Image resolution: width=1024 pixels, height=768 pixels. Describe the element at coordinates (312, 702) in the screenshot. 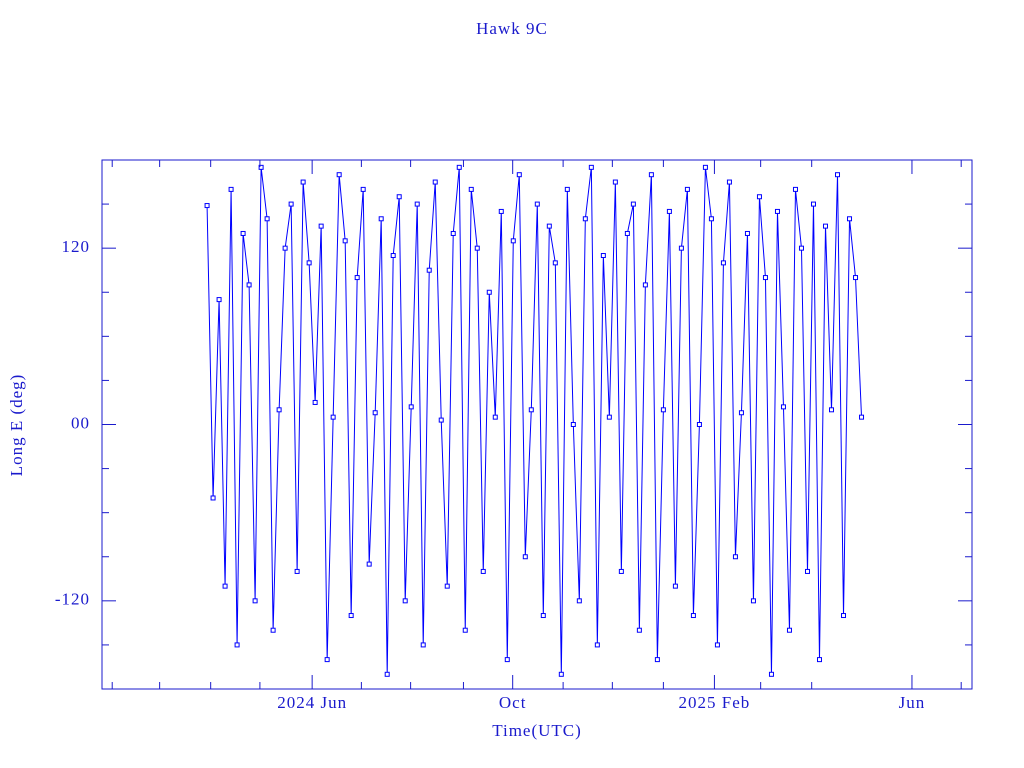

I see `x-tick-label: 2024 Jun` at that location.